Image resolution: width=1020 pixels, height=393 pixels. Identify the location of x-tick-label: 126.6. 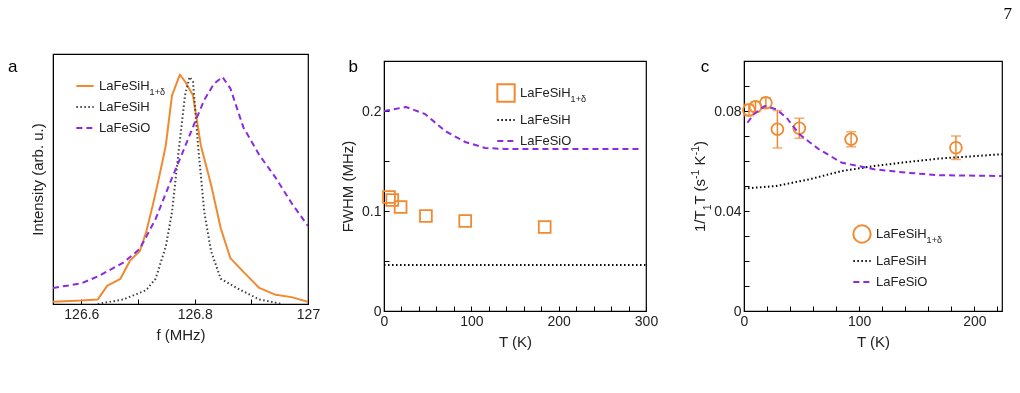
(82, 313).